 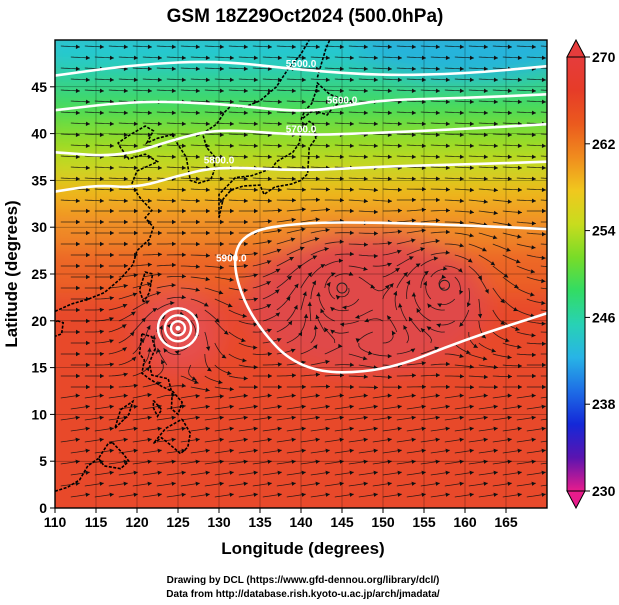 What do you see at coordinates (591, 274) in the screenshot?
I see `colorbar: 270 262 254 246 238 230` at bounding box center [591, 274].